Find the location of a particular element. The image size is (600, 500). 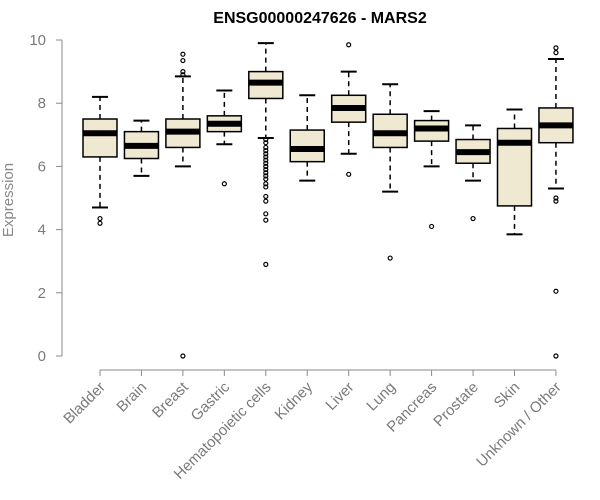

chart-title: ENSG00000247626 - MARS2 is located at coordinates (320, 18).